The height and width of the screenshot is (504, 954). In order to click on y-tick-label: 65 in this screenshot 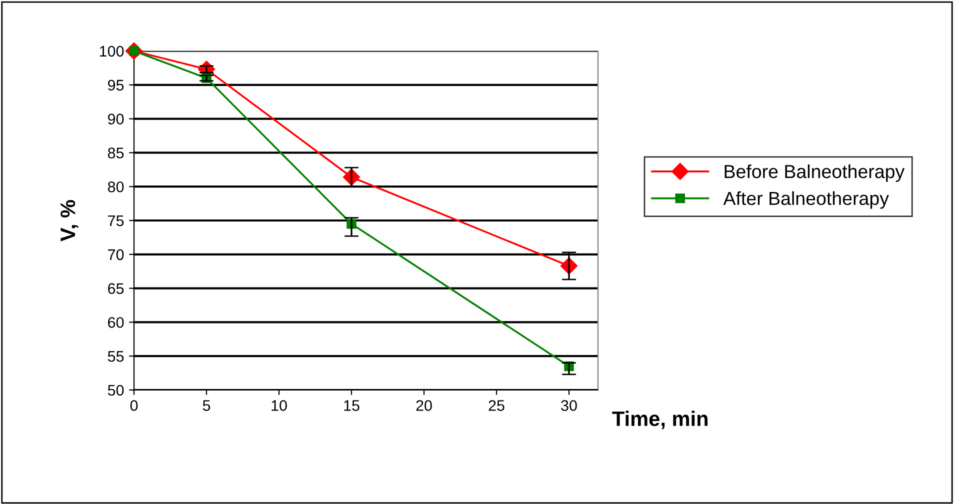, I will do `click(116, 288)`.